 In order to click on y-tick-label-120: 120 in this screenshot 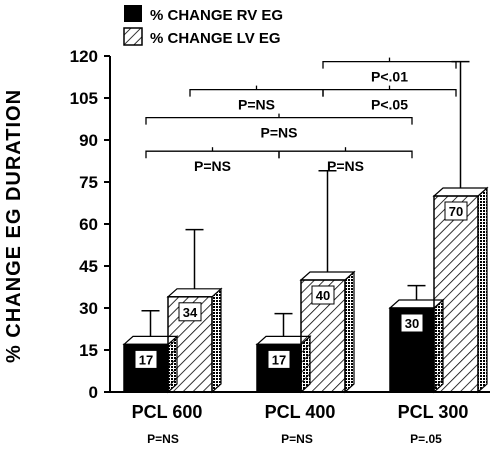, I will do `click(84, 56)`.